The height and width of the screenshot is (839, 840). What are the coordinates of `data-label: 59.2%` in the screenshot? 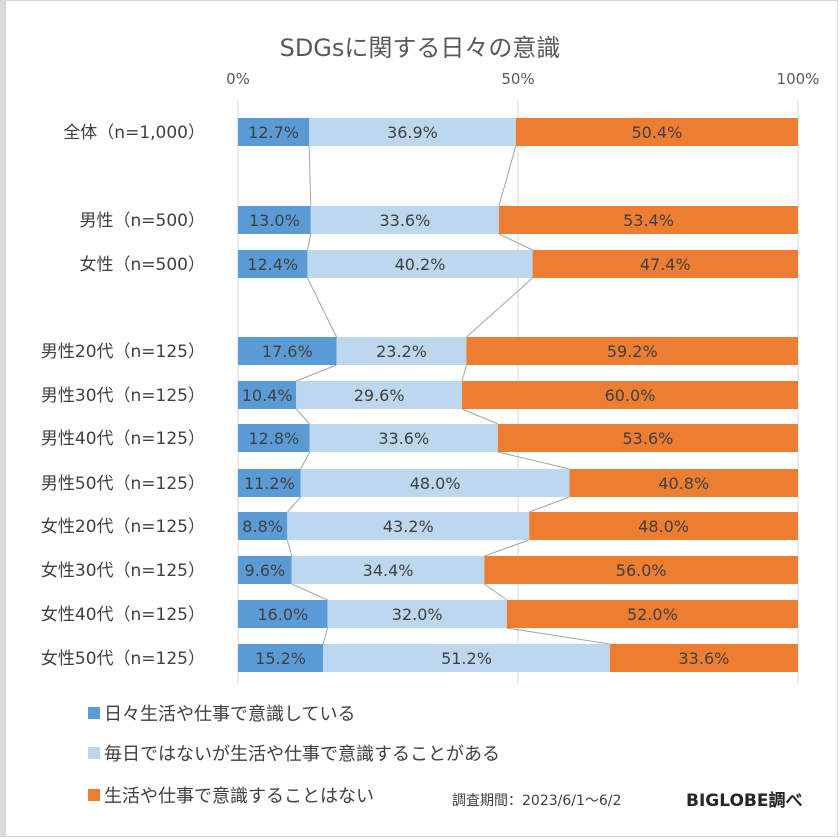 It's located at (632, 351).